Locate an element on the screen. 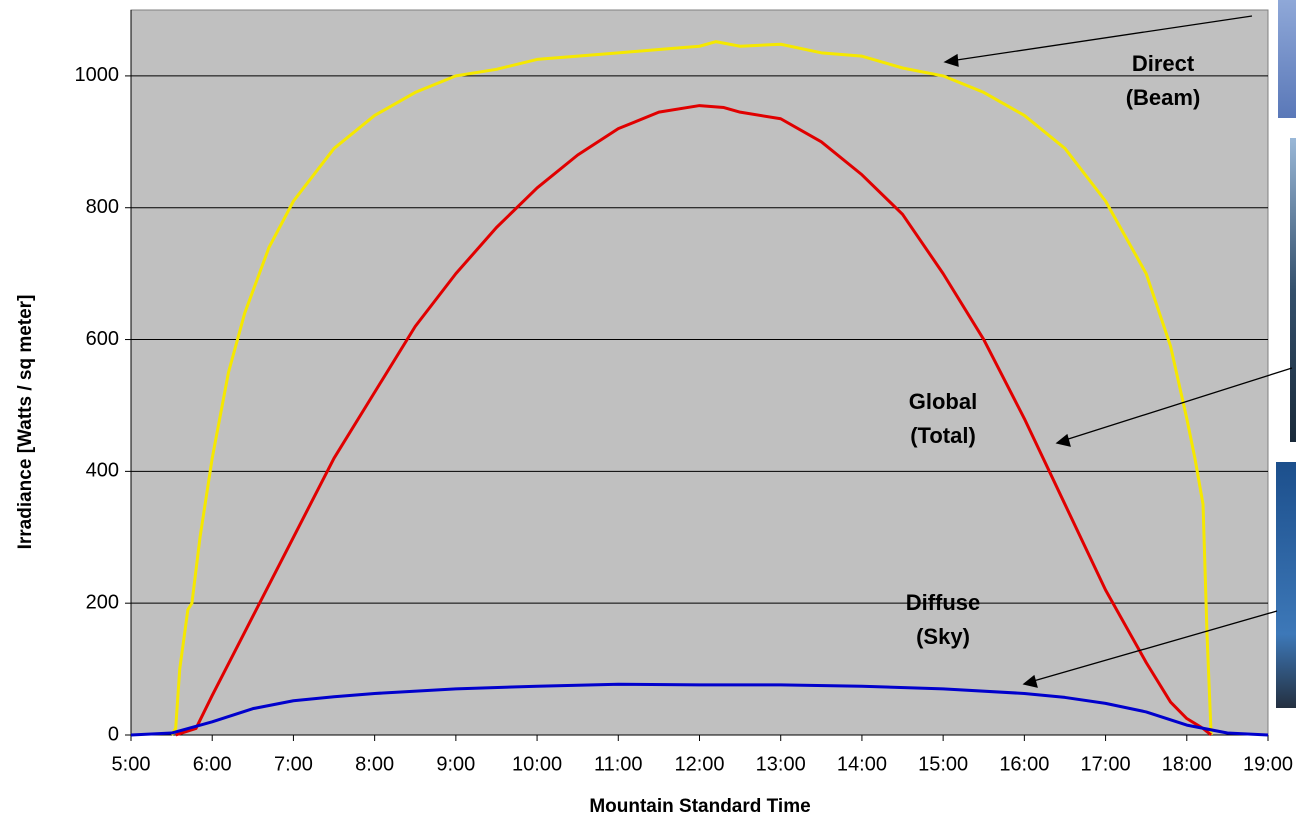 The image size is (1296, 822). x-tick-label: 7:00 is located at coordinates (293, 764).